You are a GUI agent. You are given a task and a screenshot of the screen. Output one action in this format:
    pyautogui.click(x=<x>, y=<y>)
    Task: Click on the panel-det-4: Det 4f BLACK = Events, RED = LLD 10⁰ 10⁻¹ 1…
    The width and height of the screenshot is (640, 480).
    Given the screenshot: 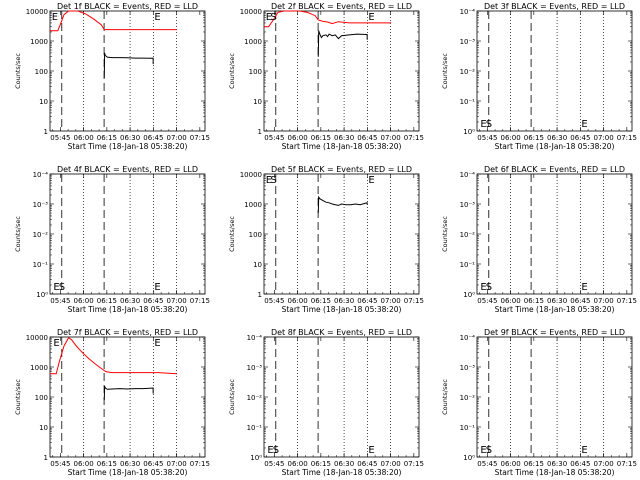 What is the action you would take?
    pyautogui.click(x=112, y=239)
    